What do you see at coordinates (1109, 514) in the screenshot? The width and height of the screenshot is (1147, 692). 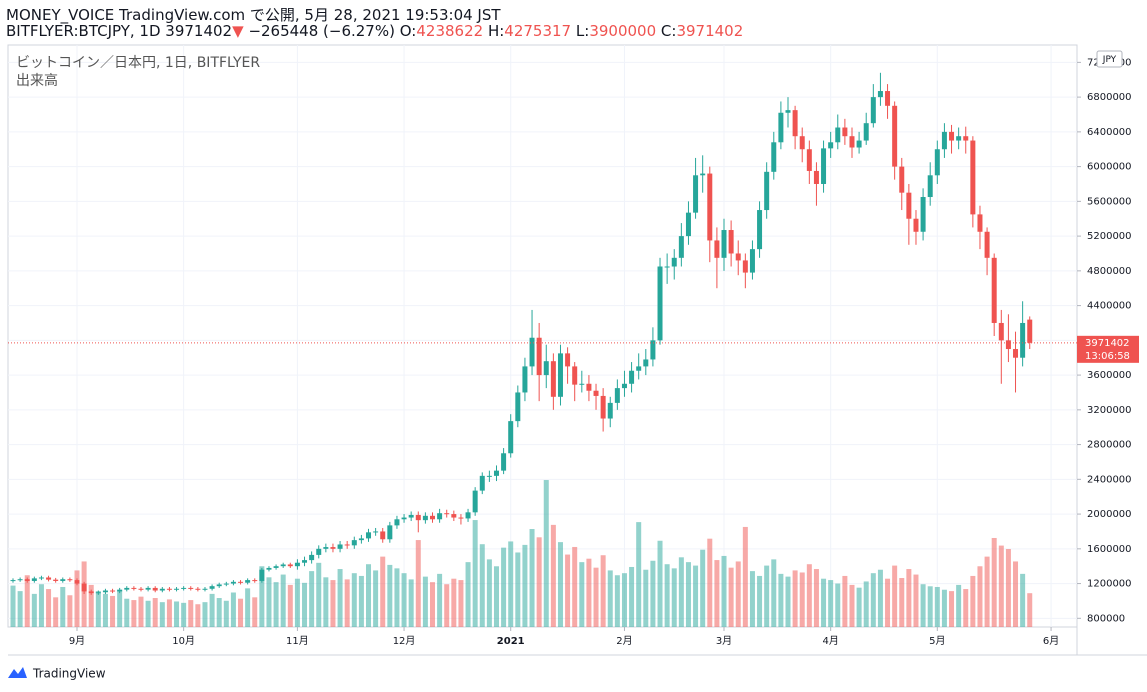 I see `y-tick-label: 2000000` at bounding box center [1109, 514].